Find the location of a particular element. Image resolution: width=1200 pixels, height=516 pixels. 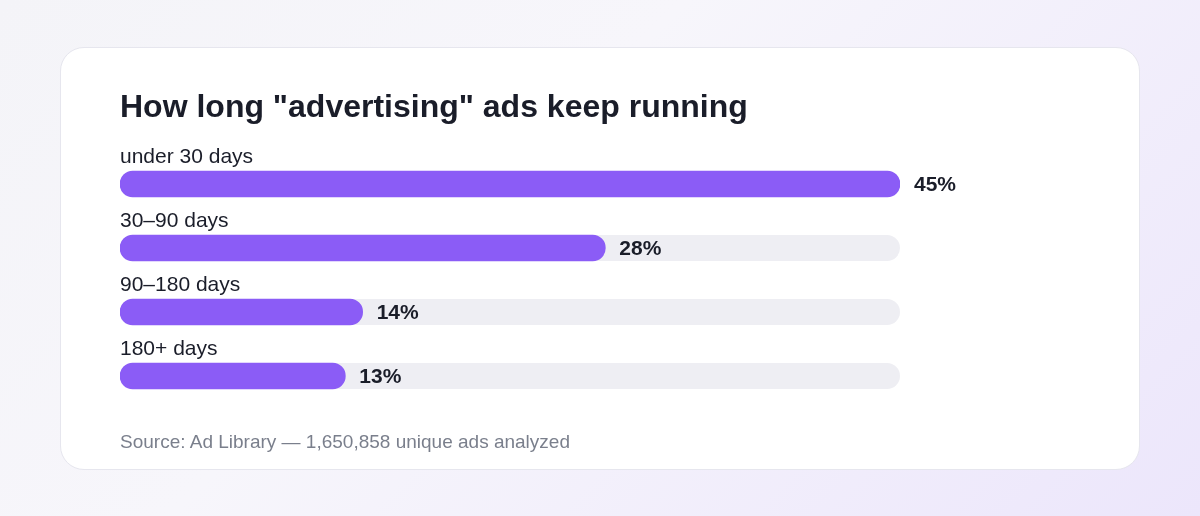

y-tick-label: under 30 days is located at coordinates (187, 155).